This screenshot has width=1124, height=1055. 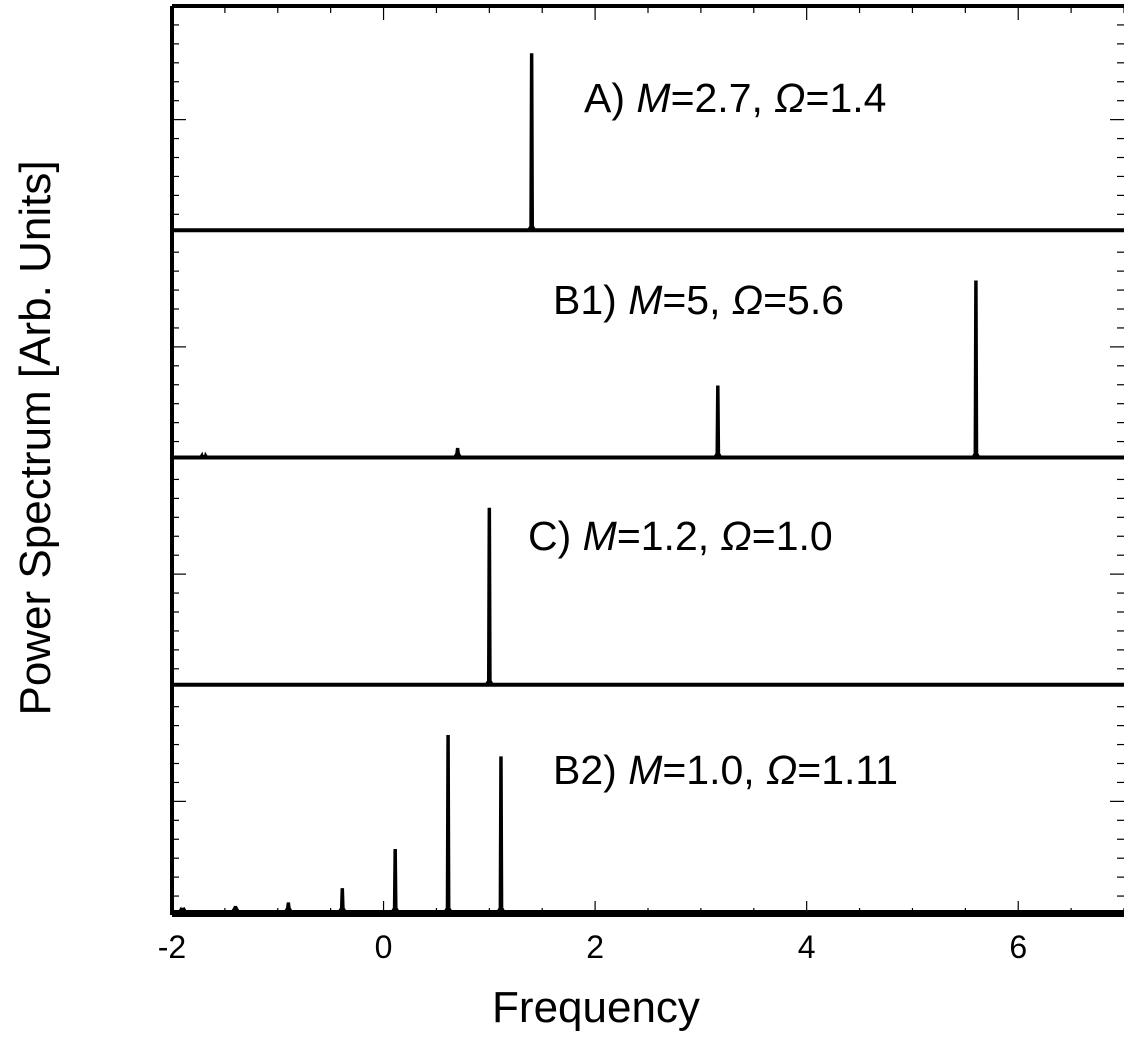 What do you see at coordinates (807, 947) in the screenshot?
I see `x-tick-label: 4` at bounding box center [807, 947].